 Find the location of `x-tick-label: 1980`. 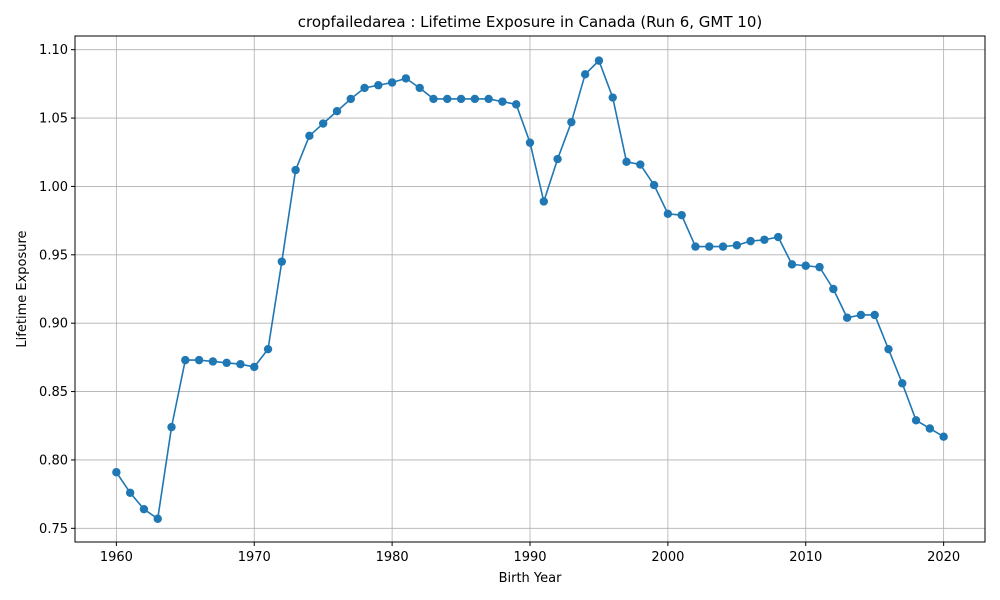

x-tick-label: 1980 is located at coordinates (392, 557).